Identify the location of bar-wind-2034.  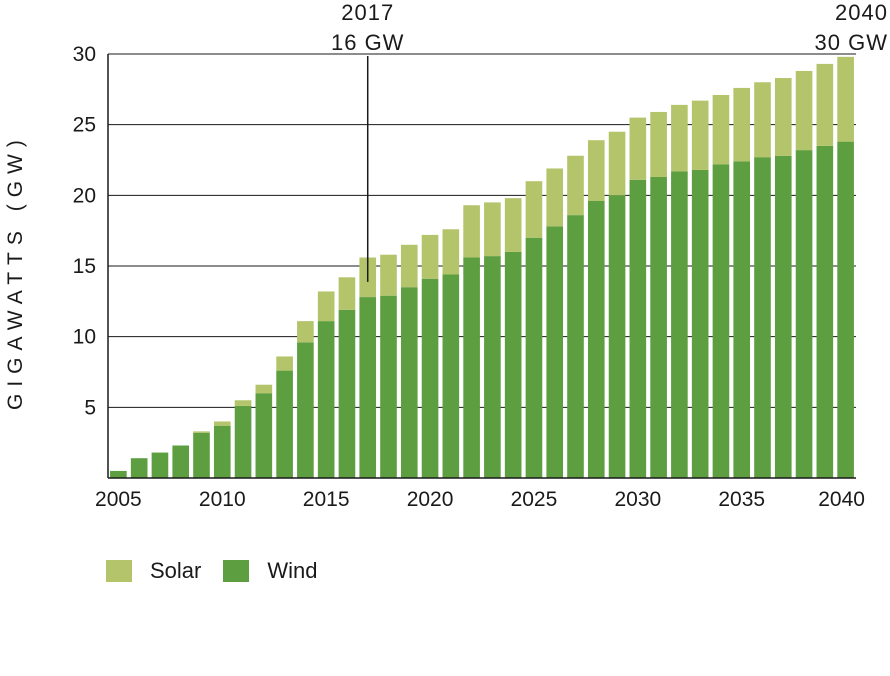
(721, 321).